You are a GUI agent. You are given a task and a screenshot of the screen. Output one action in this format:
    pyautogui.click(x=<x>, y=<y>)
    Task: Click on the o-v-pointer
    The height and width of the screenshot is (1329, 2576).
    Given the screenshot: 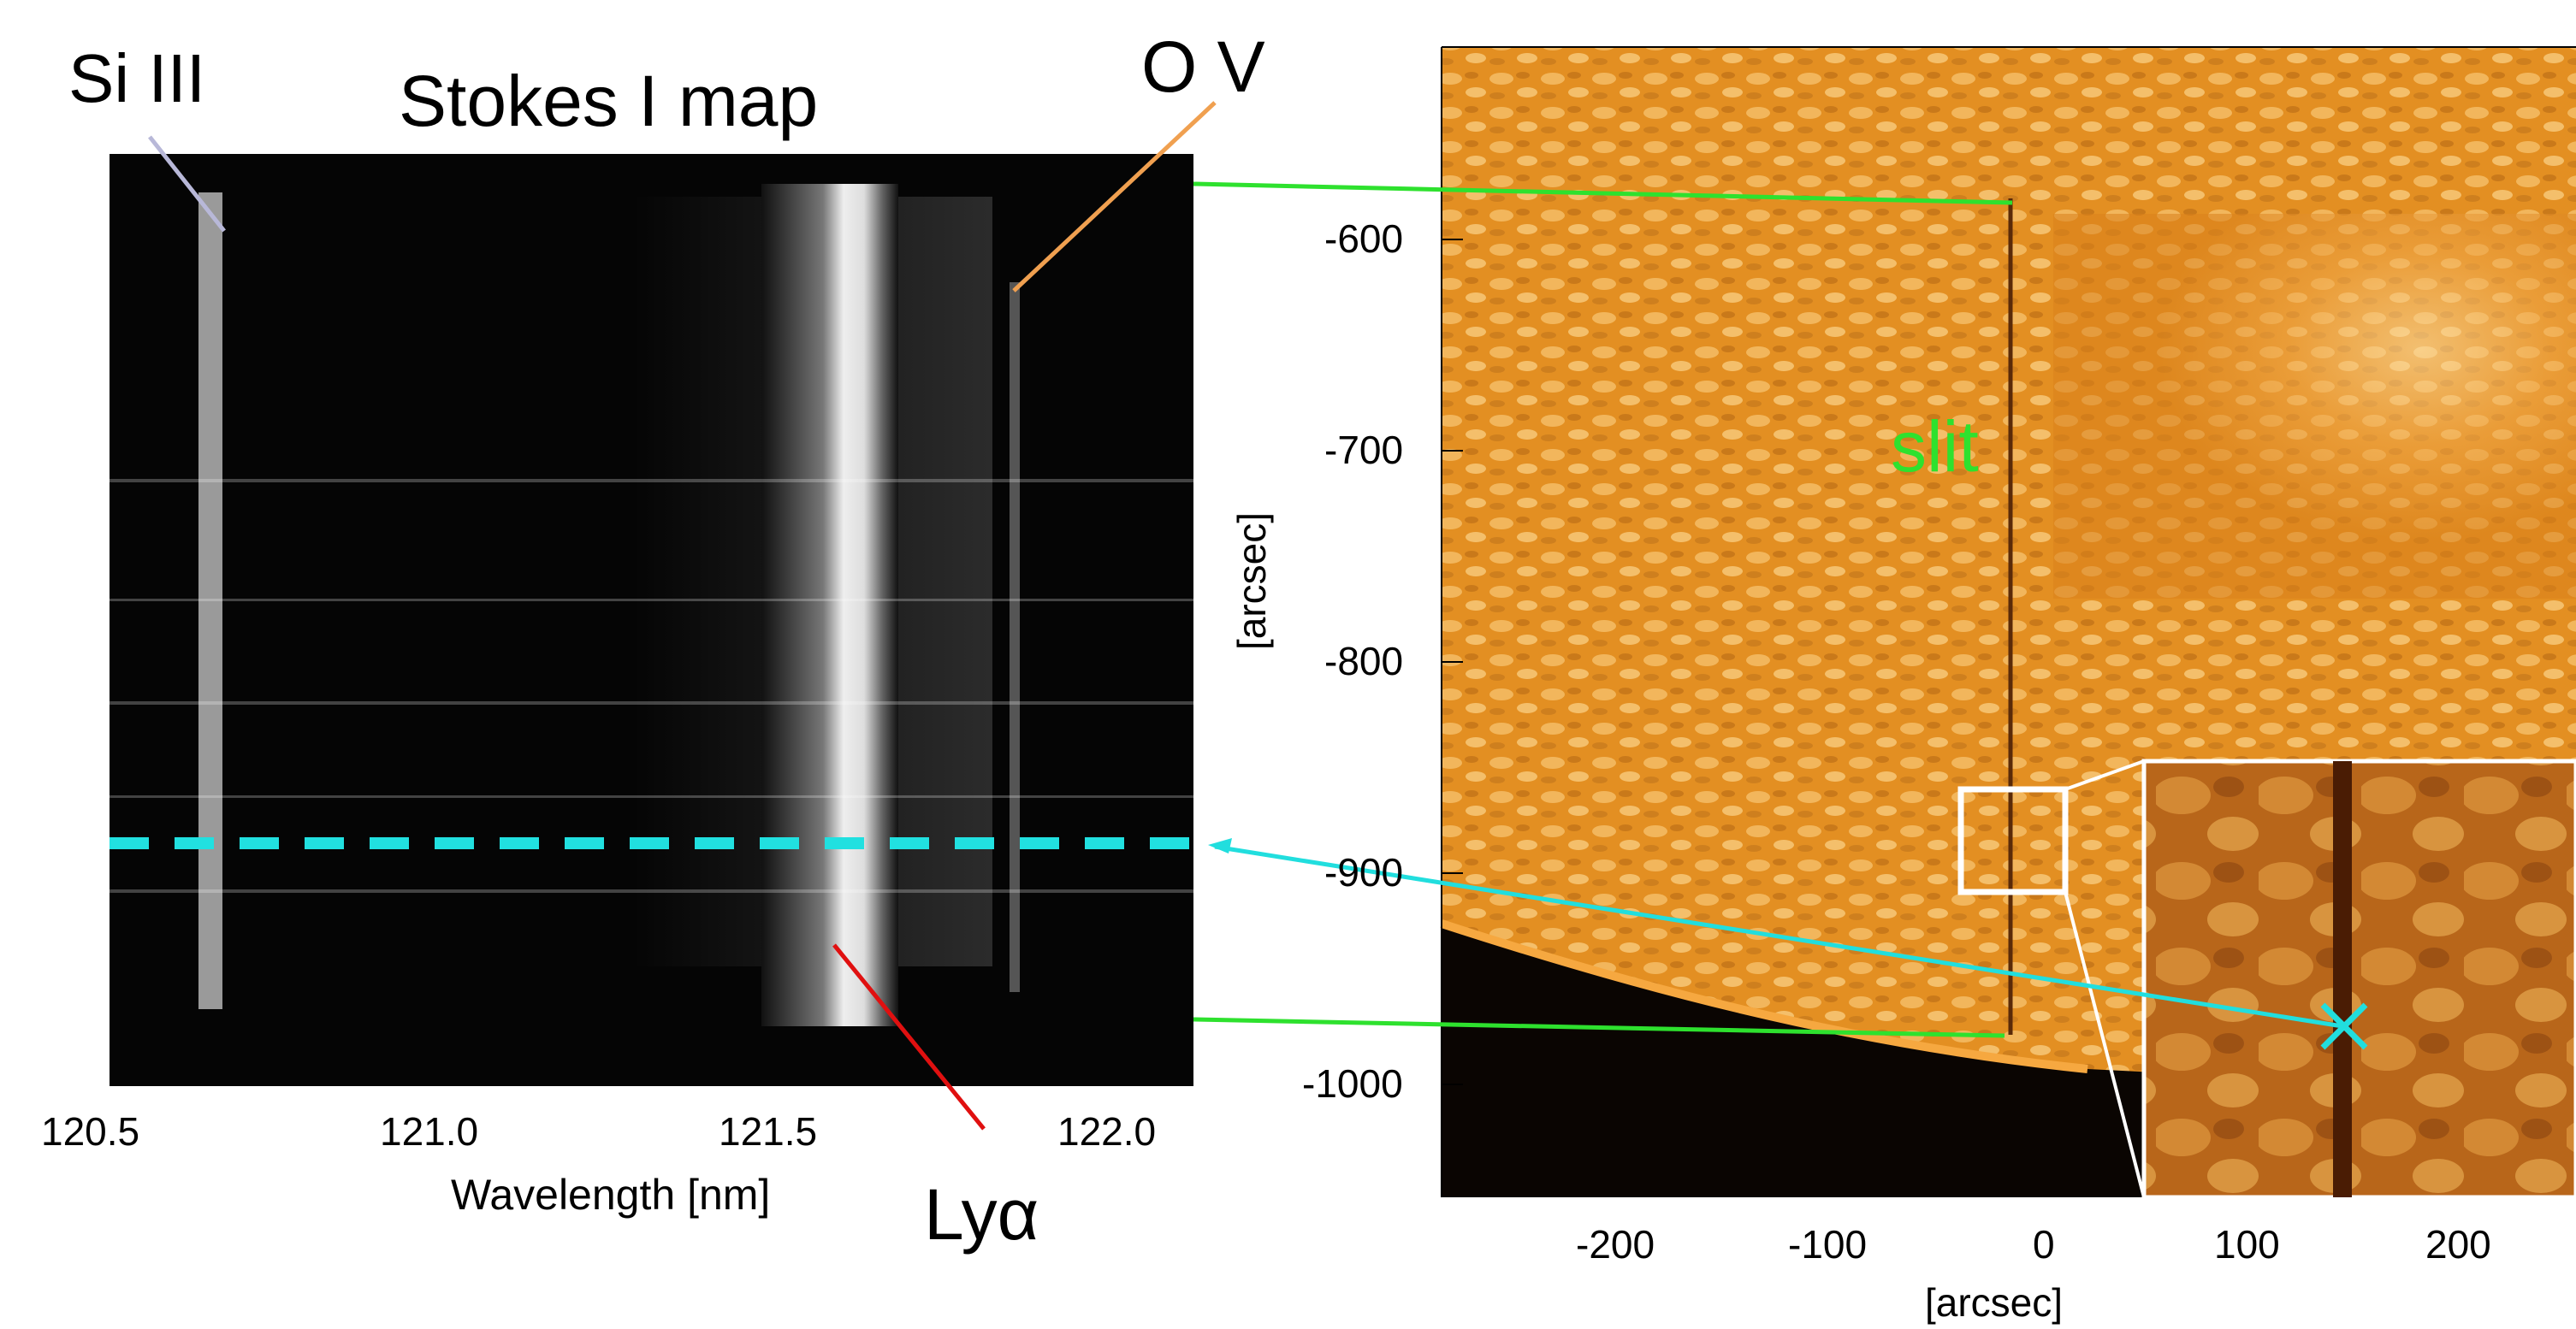 What is the action you would take?
    pyautogui.click(x=1114, y=196)
    